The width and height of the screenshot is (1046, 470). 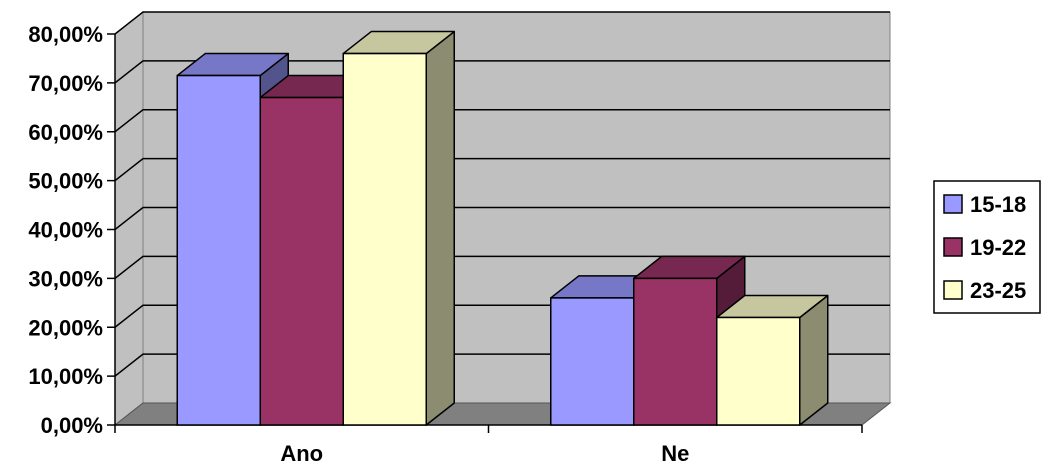 What do you see at coordinates (484, 453) in the screenshot?
I see `x-tick-labels: Ano Ne` at bounding box center [484, 453].